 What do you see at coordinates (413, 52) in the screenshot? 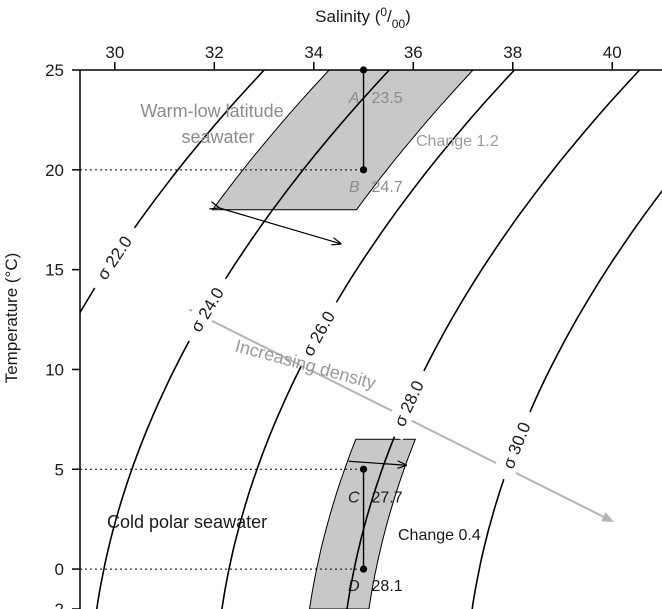
I see `x-tick-label: 36` at bounding box center [413, 52].